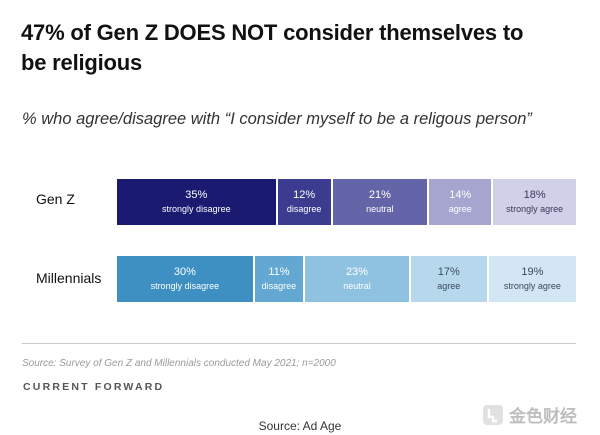 This screenshot has width=600, height=435. Describe the element at coordinates (379, 195) in the screenshot. I see `segment-value-label: 21%` at that location.